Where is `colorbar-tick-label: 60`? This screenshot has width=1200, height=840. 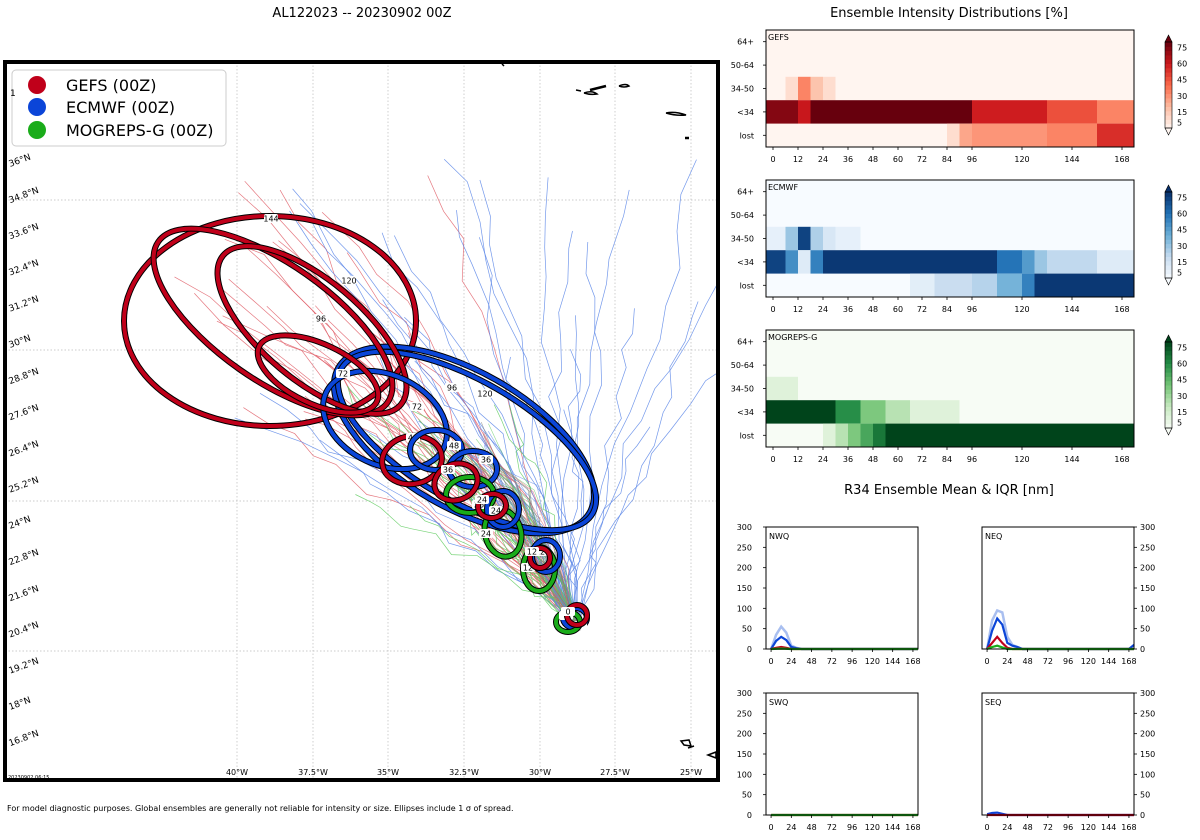 colorbar-tick-label: 60 is located at coordinates (1182, 64).